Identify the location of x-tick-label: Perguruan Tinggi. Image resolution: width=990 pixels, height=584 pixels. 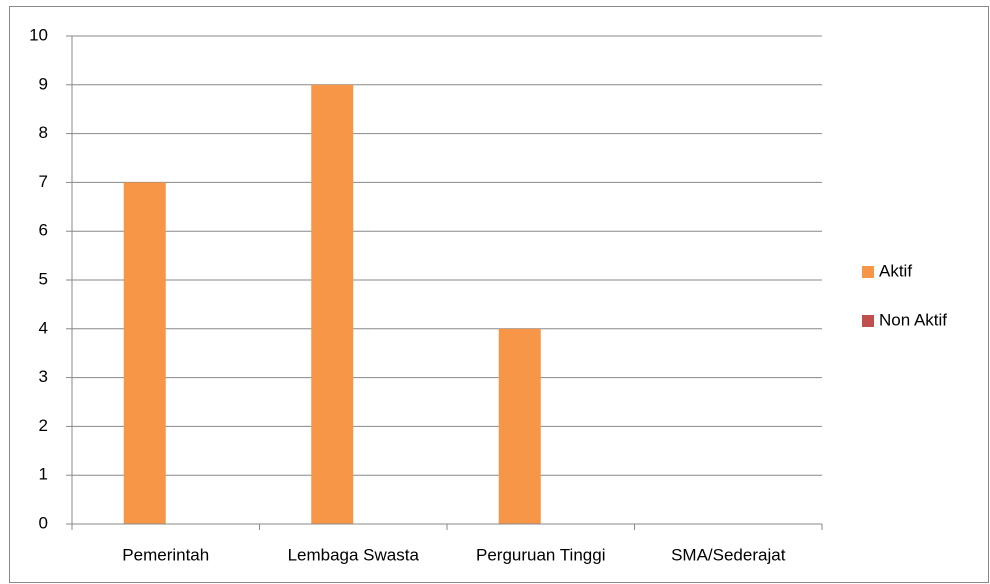
(540, 554).